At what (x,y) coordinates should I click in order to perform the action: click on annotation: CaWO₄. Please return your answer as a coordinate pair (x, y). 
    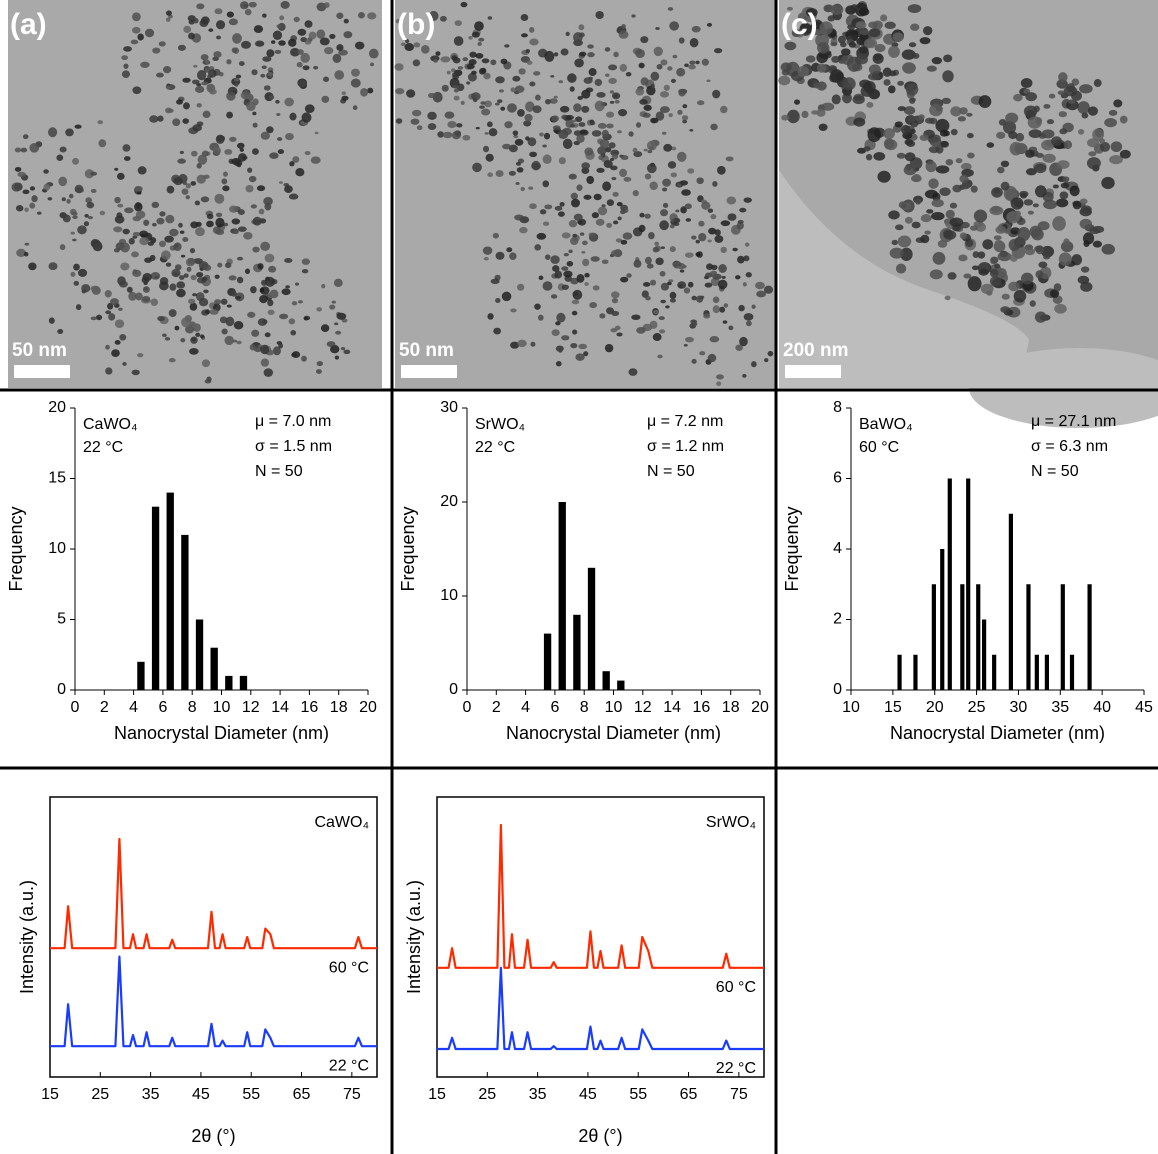
    Looking at the image, I should click on (341, 822).